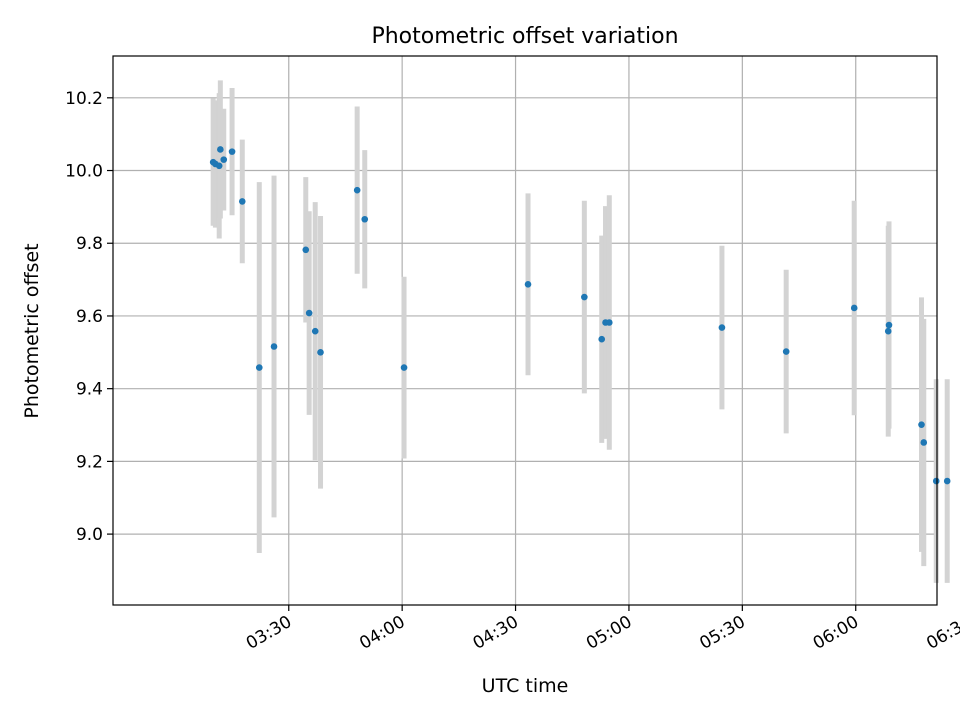 The height and width of the screenshot is (720, 960). Describe the element at coordinates (89, 244) in the screenshot. I see `y-tick-label: 9.8` at that location.